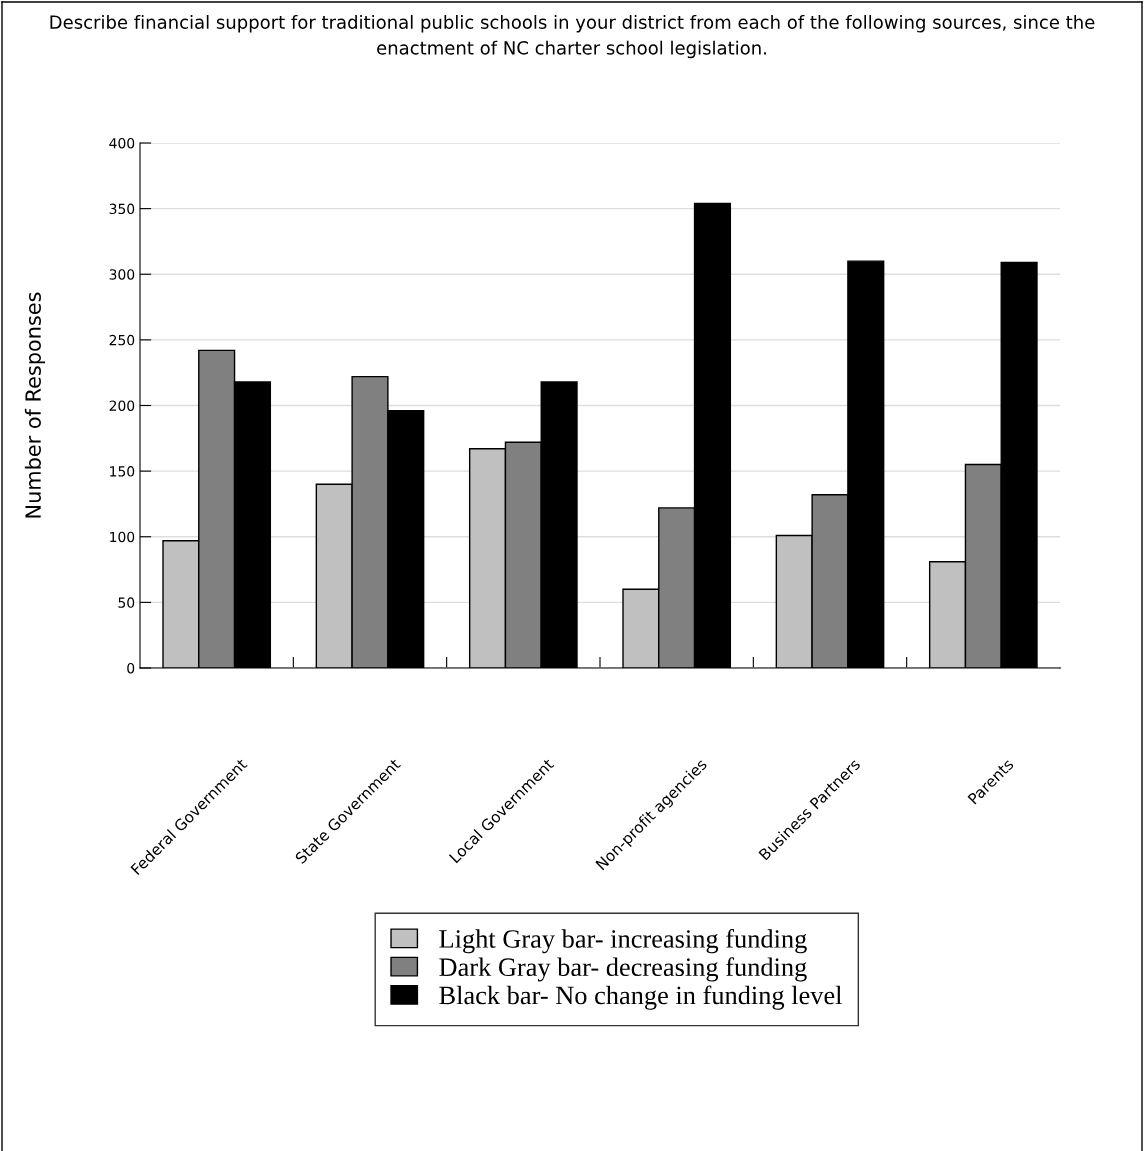  I want to click on y-tick-label: 250, so click(122, 340).